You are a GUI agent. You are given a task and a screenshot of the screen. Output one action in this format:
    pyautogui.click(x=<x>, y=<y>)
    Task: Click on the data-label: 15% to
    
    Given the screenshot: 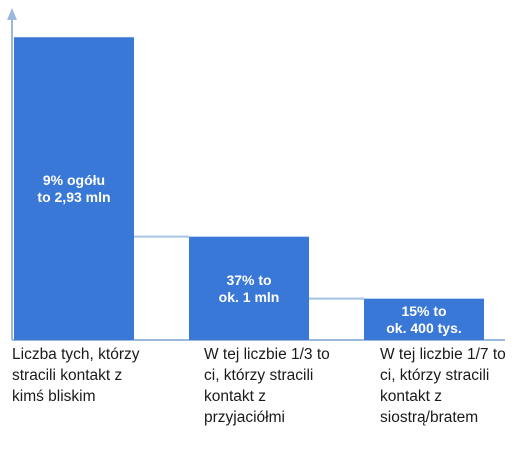 What is the action you would take?
    pyautogui.click(x=423, y=311)
    